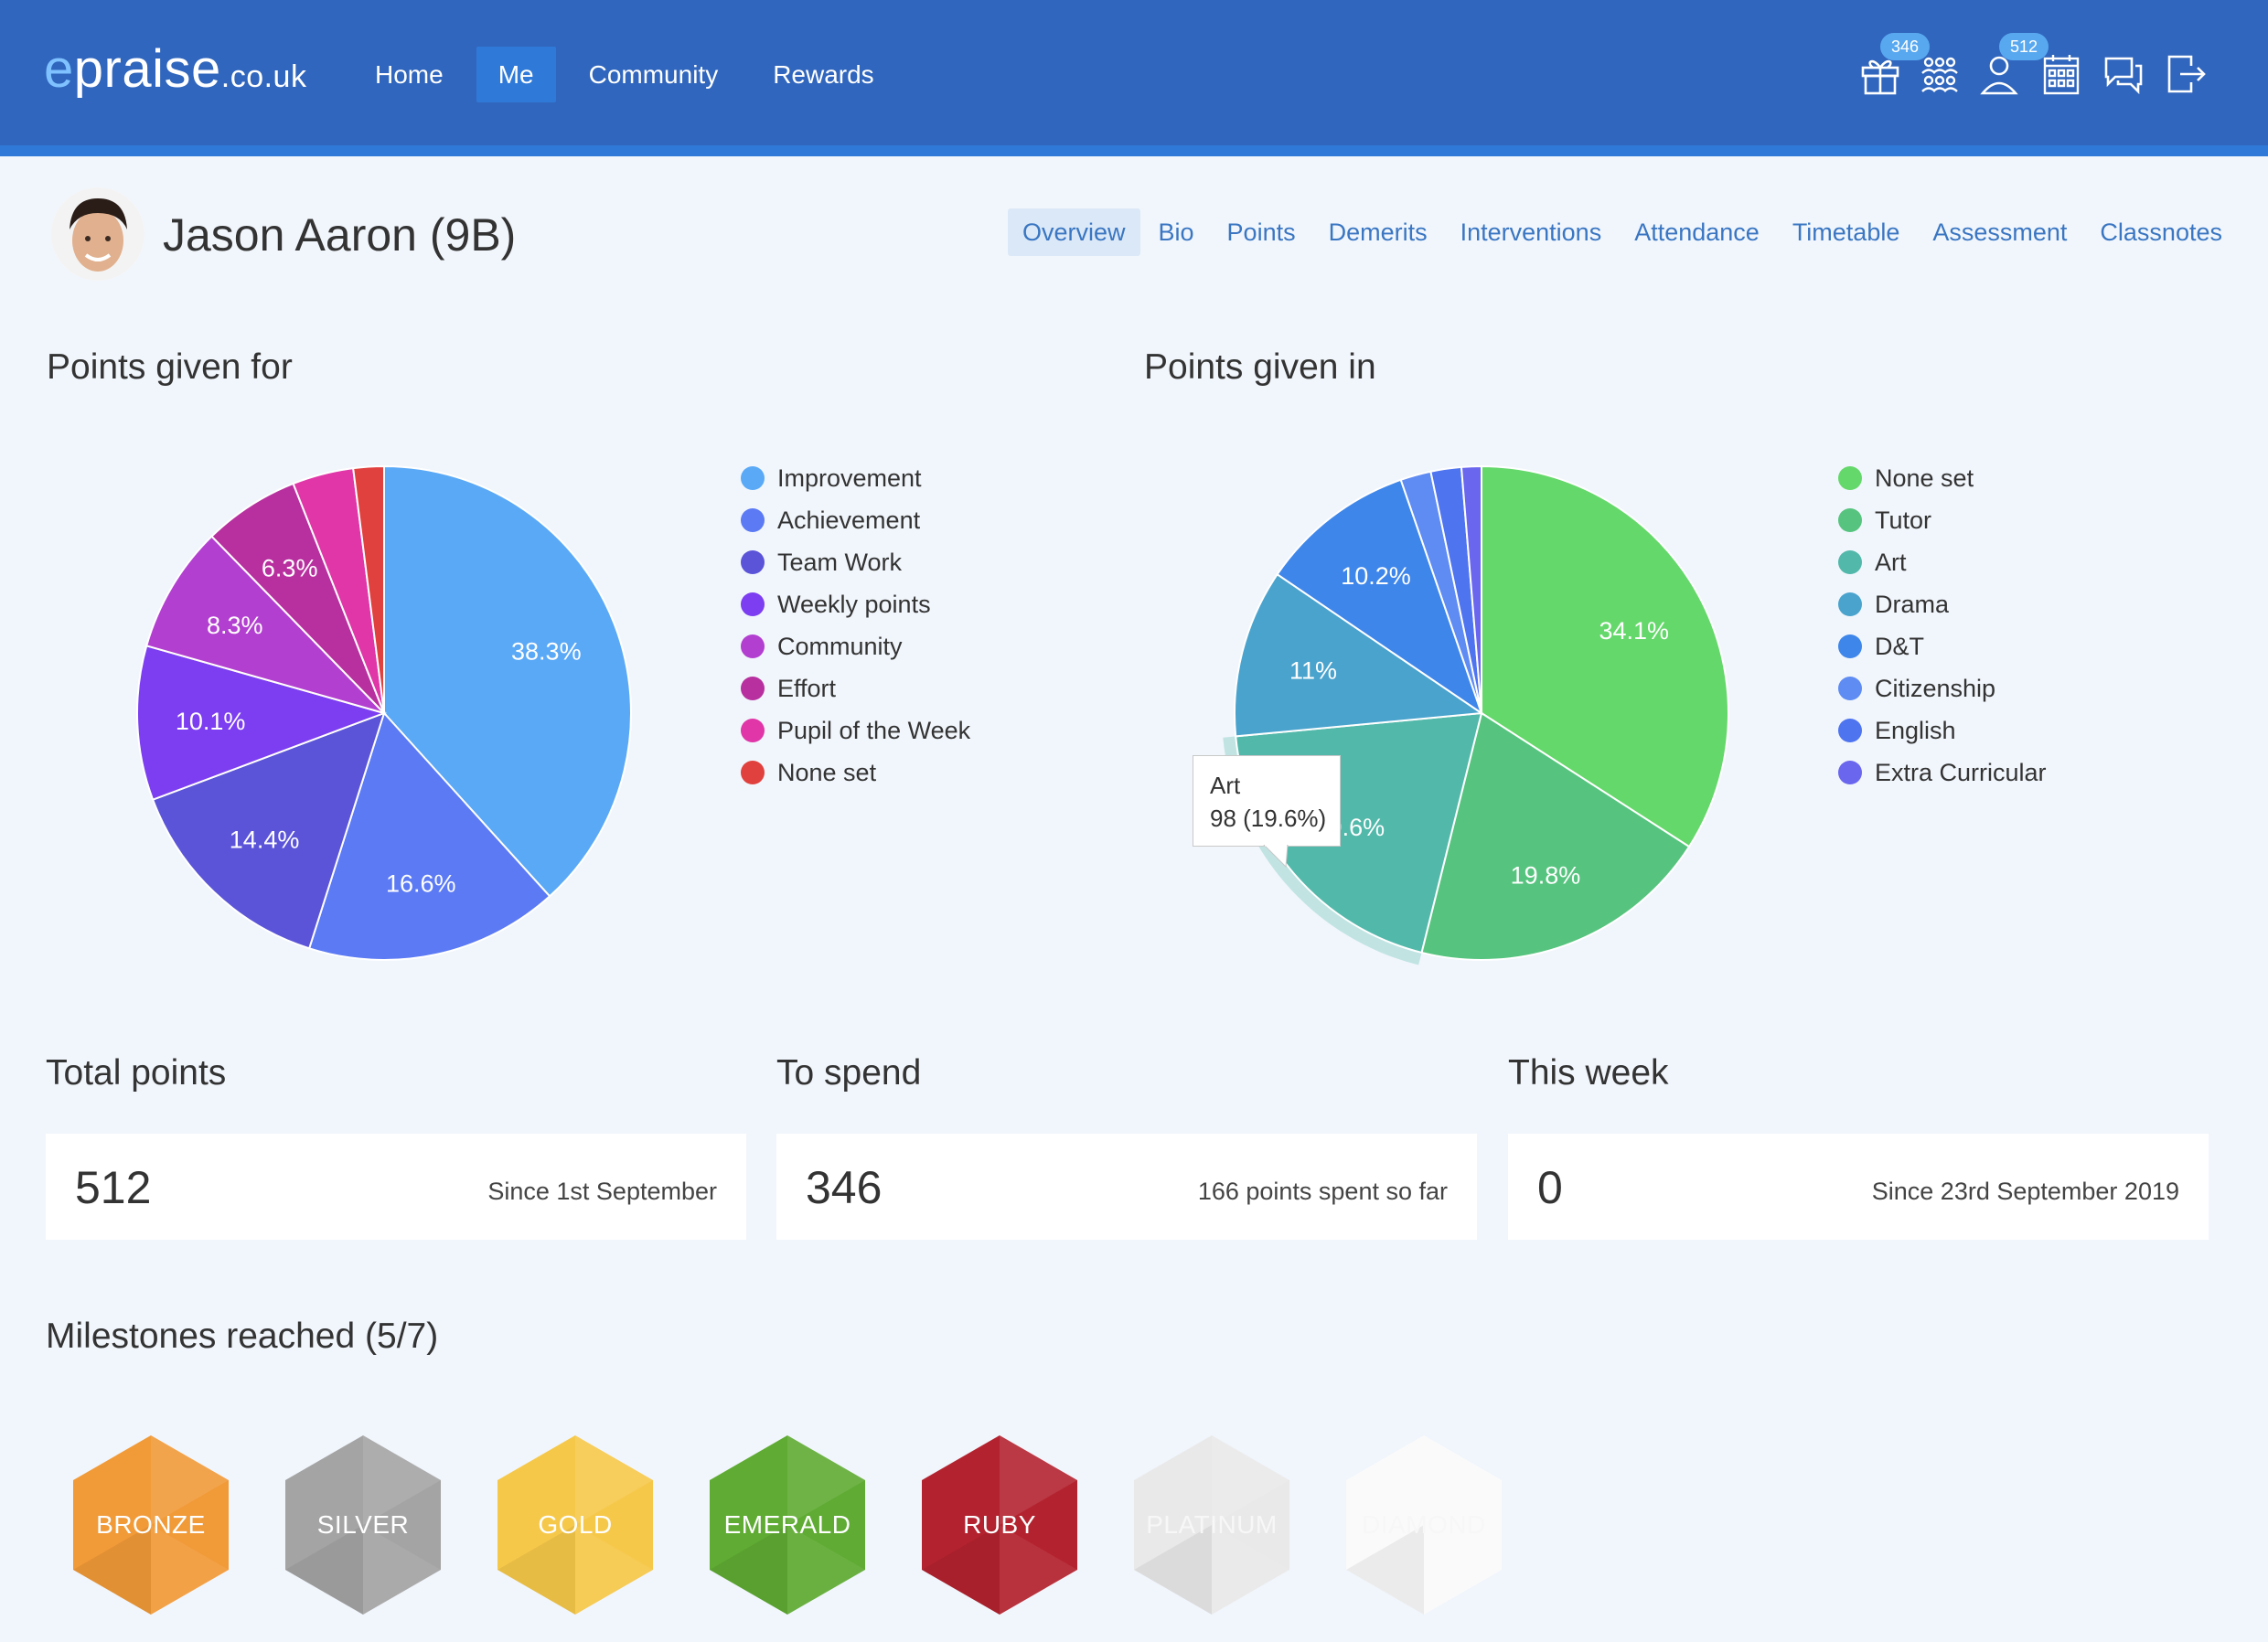 This screenshot has width=2268, height=1642. What do you see at coordinates (262, 723) in the screenshot?
I see `slice-weekly-points` at bounding box center [262, 723].